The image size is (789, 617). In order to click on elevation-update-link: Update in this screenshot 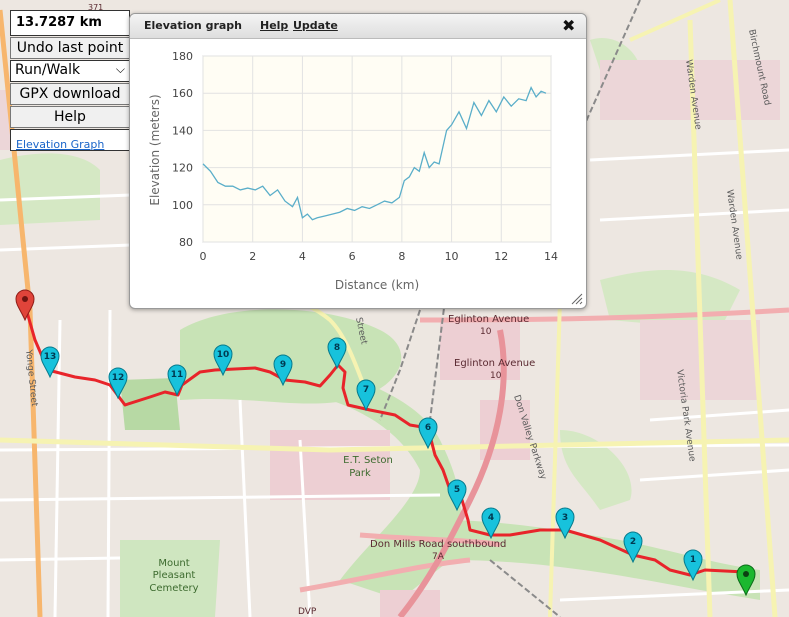, I will do `click(315, 25)`.